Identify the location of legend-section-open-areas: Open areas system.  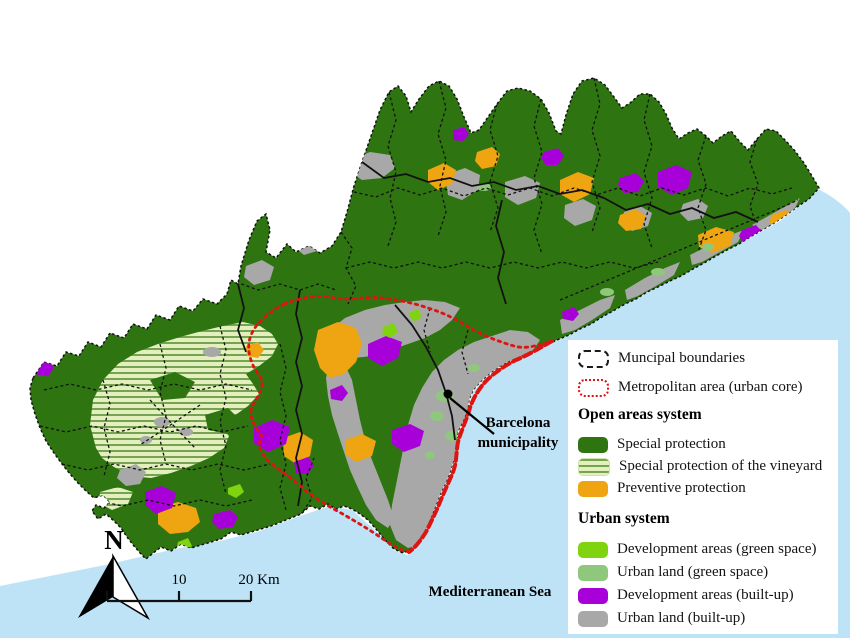
(640, 414).